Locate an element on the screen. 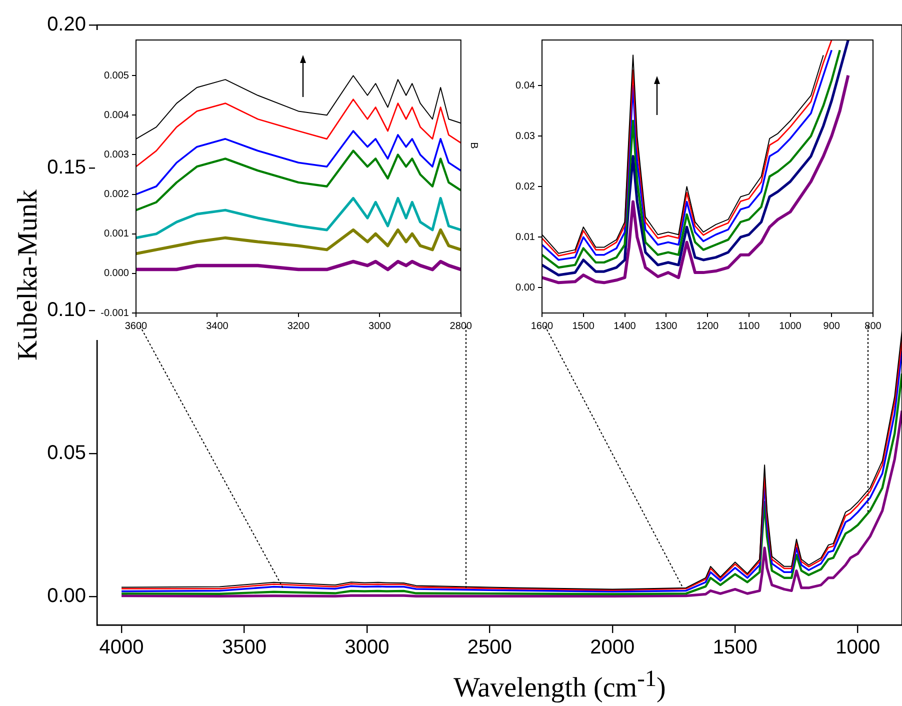  x-tick-label: 800 is located at coordinates (873, 326).